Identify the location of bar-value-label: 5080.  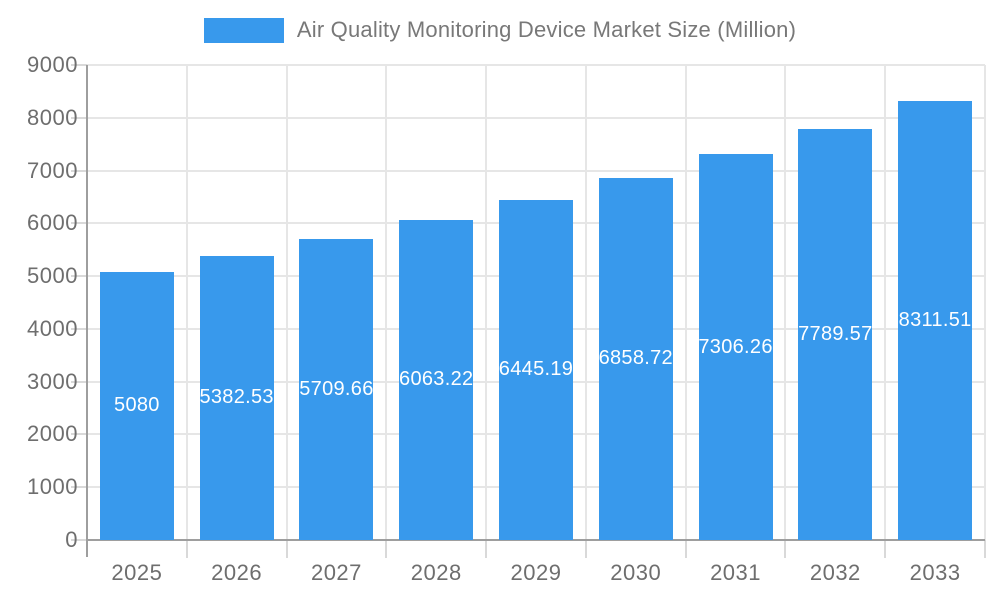
(137, 405).